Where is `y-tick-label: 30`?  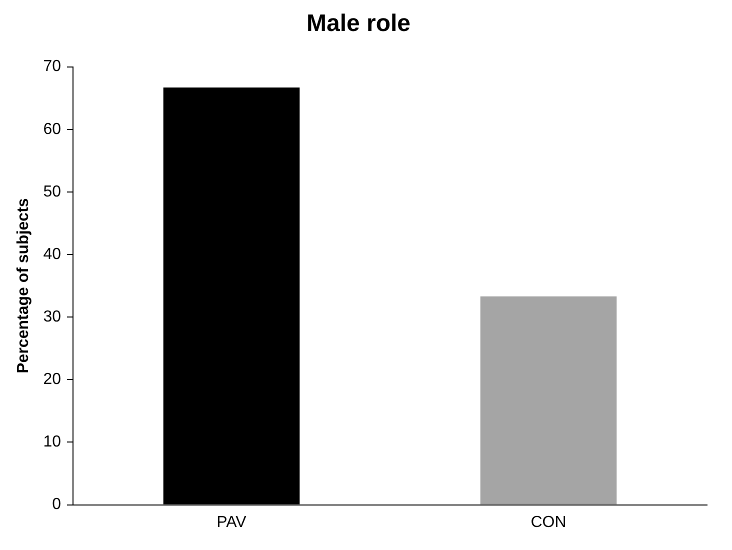
y-tick-label: 30 is located at coordinates (52, 317).